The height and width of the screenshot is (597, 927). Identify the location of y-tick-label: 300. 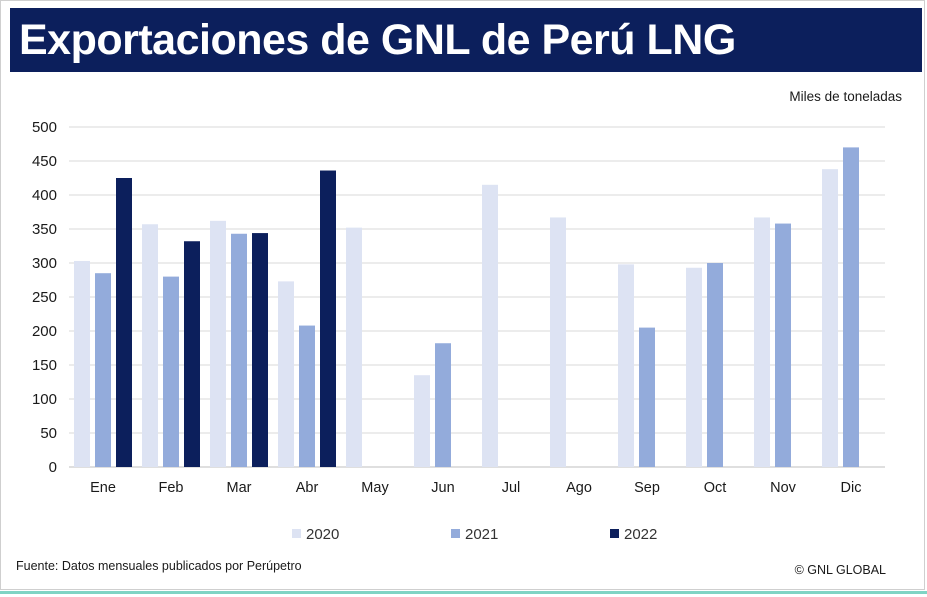
(44, 263).